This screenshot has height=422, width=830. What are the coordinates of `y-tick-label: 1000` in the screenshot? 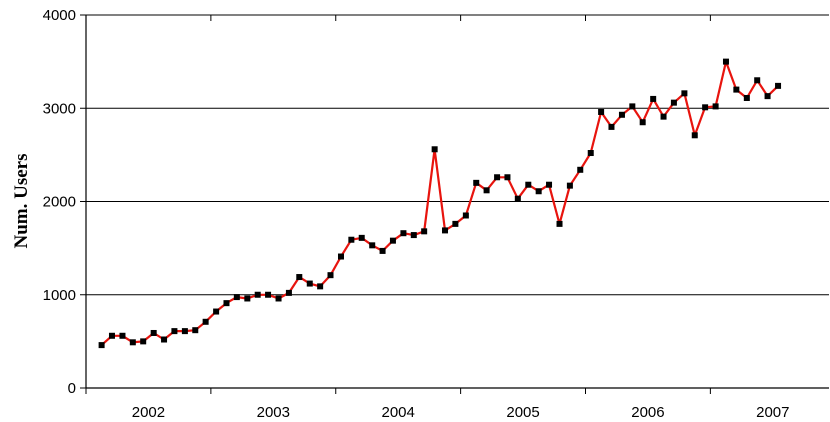 It's located at (59, 295).